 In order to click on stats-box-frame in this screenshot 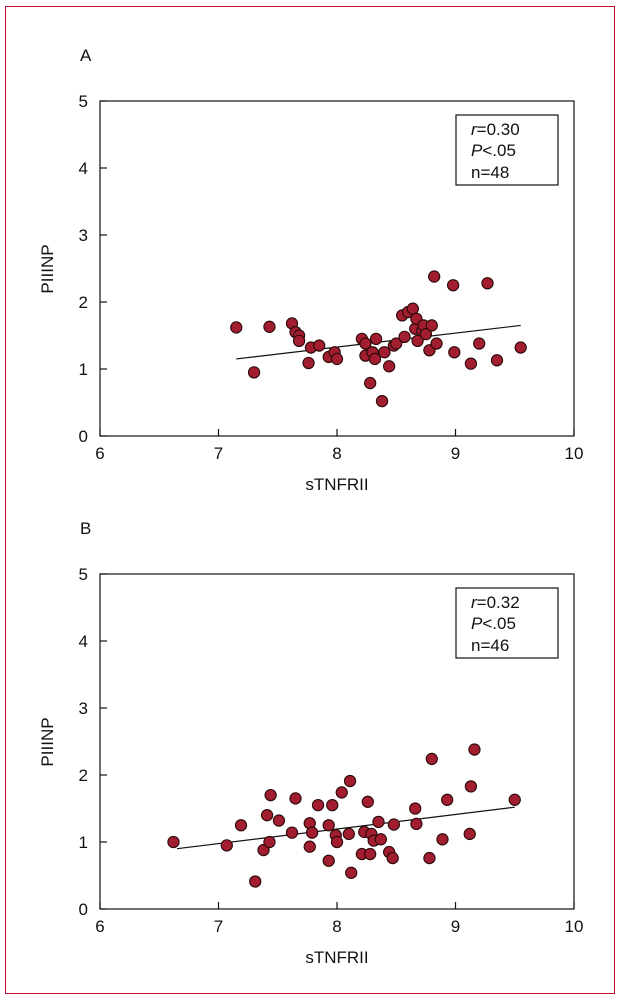, I will do `click(507, 150)`.